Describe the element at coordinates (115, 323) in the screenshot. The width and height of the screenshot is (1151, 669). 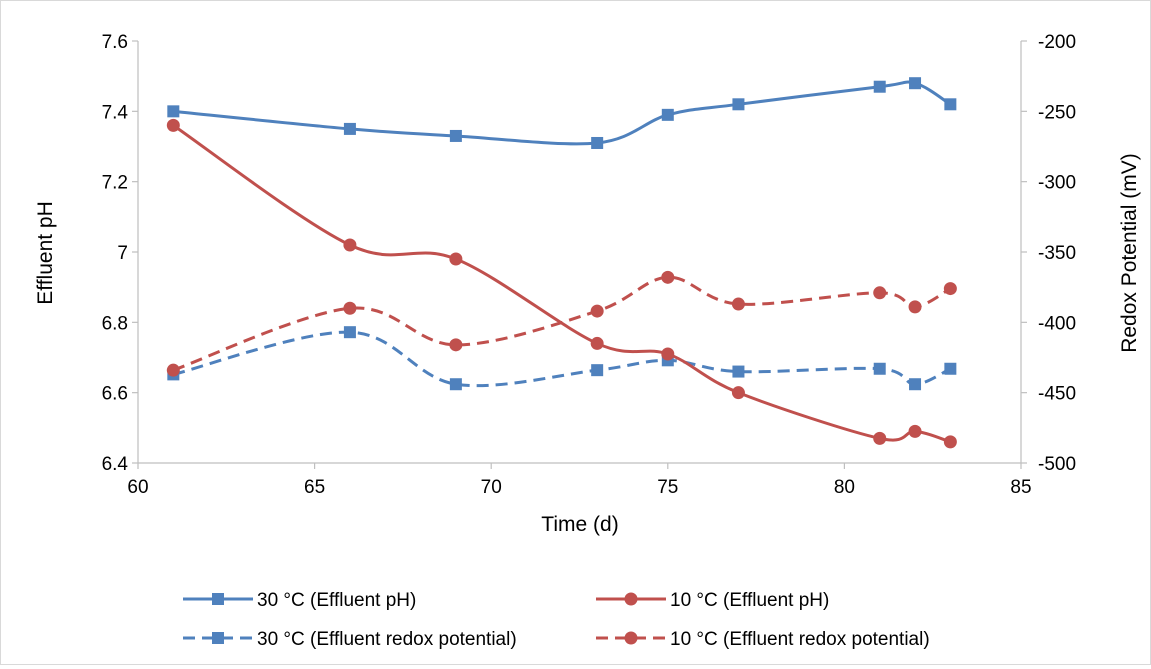
I see `y-tick-label: 6.8` at that location.